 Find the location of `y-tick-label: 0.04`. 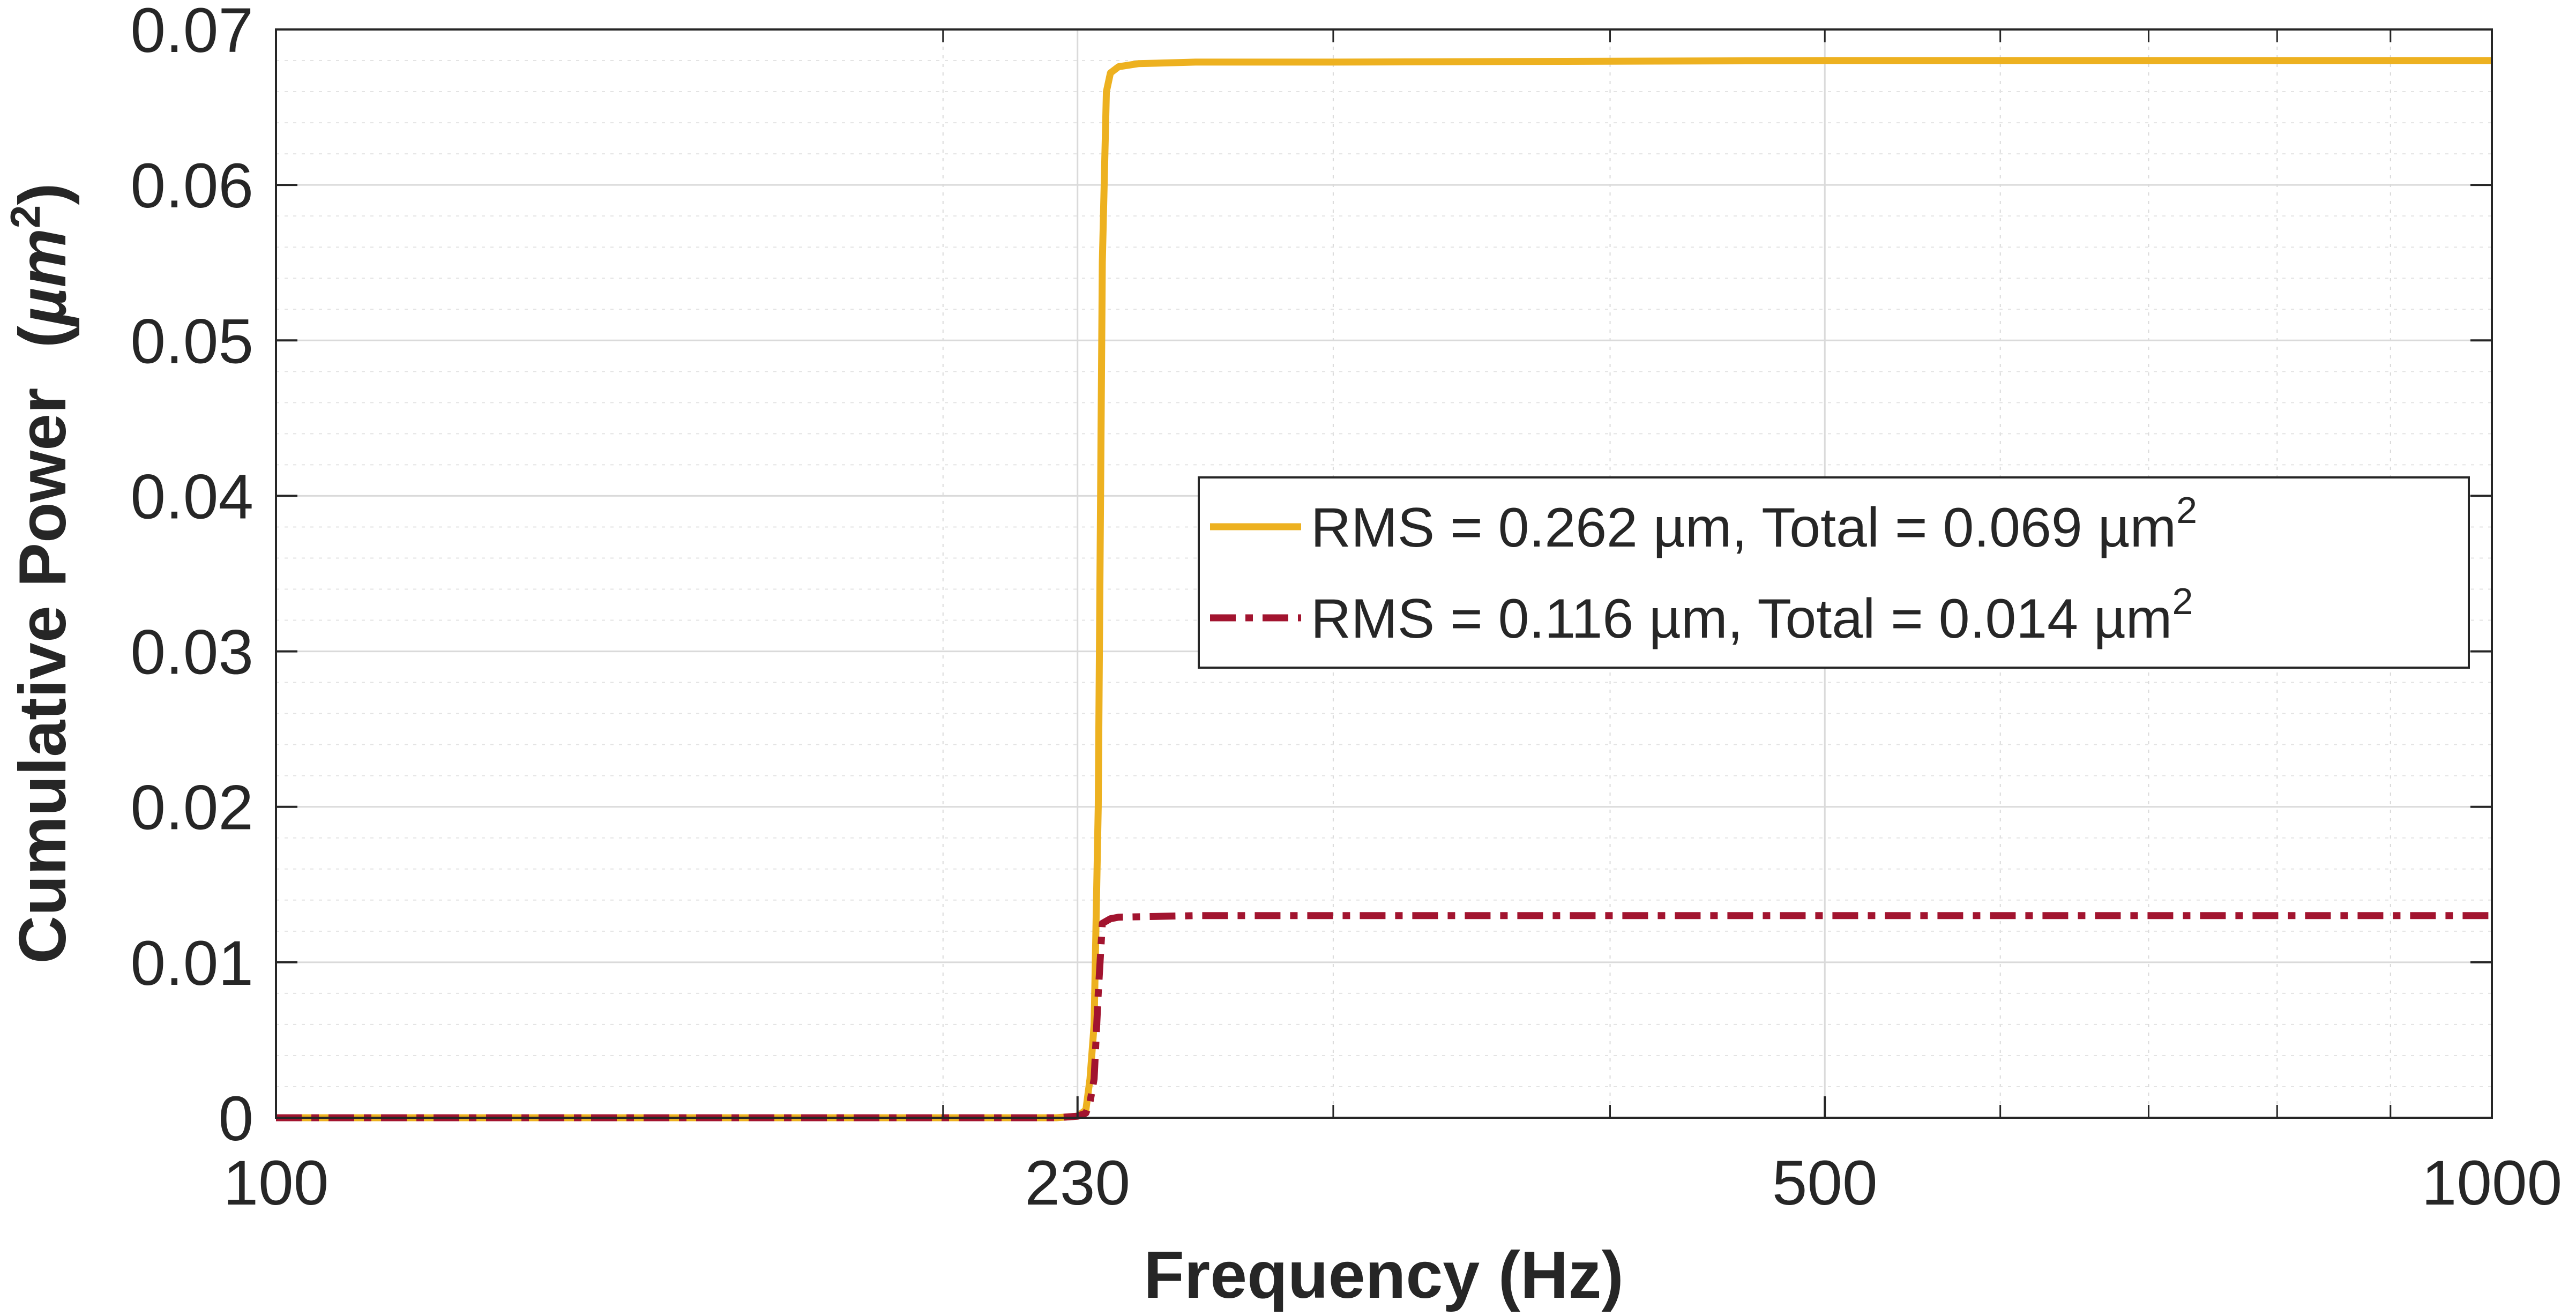

y-tick-label: 0.04 is located at coordinates (191, 496).